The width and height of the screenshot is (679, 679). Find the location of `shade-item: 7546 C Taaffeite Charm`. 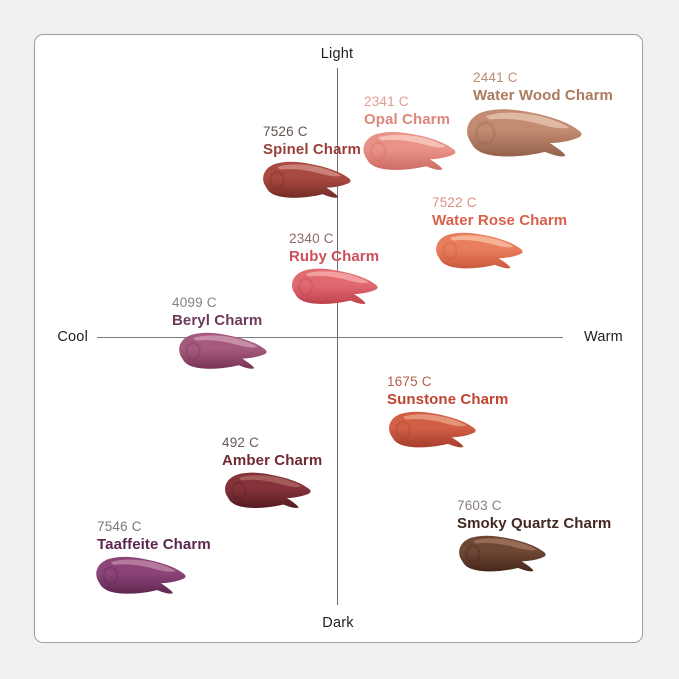

shade-item: 7546 C Taaffeite Charm is located at coordinates (153, 558).